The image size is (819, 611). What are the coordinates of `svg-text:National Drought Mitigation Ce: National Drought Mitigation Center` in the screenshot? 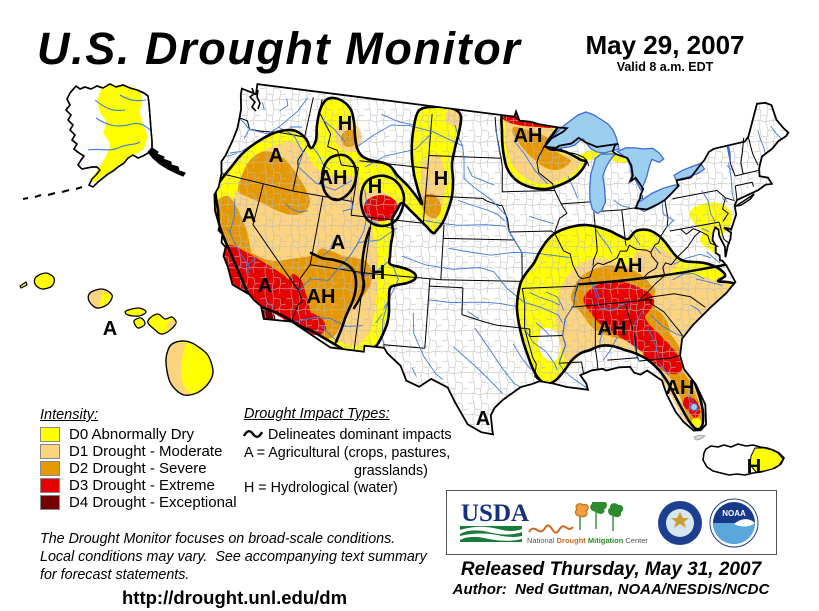 It's located at (587, 540).